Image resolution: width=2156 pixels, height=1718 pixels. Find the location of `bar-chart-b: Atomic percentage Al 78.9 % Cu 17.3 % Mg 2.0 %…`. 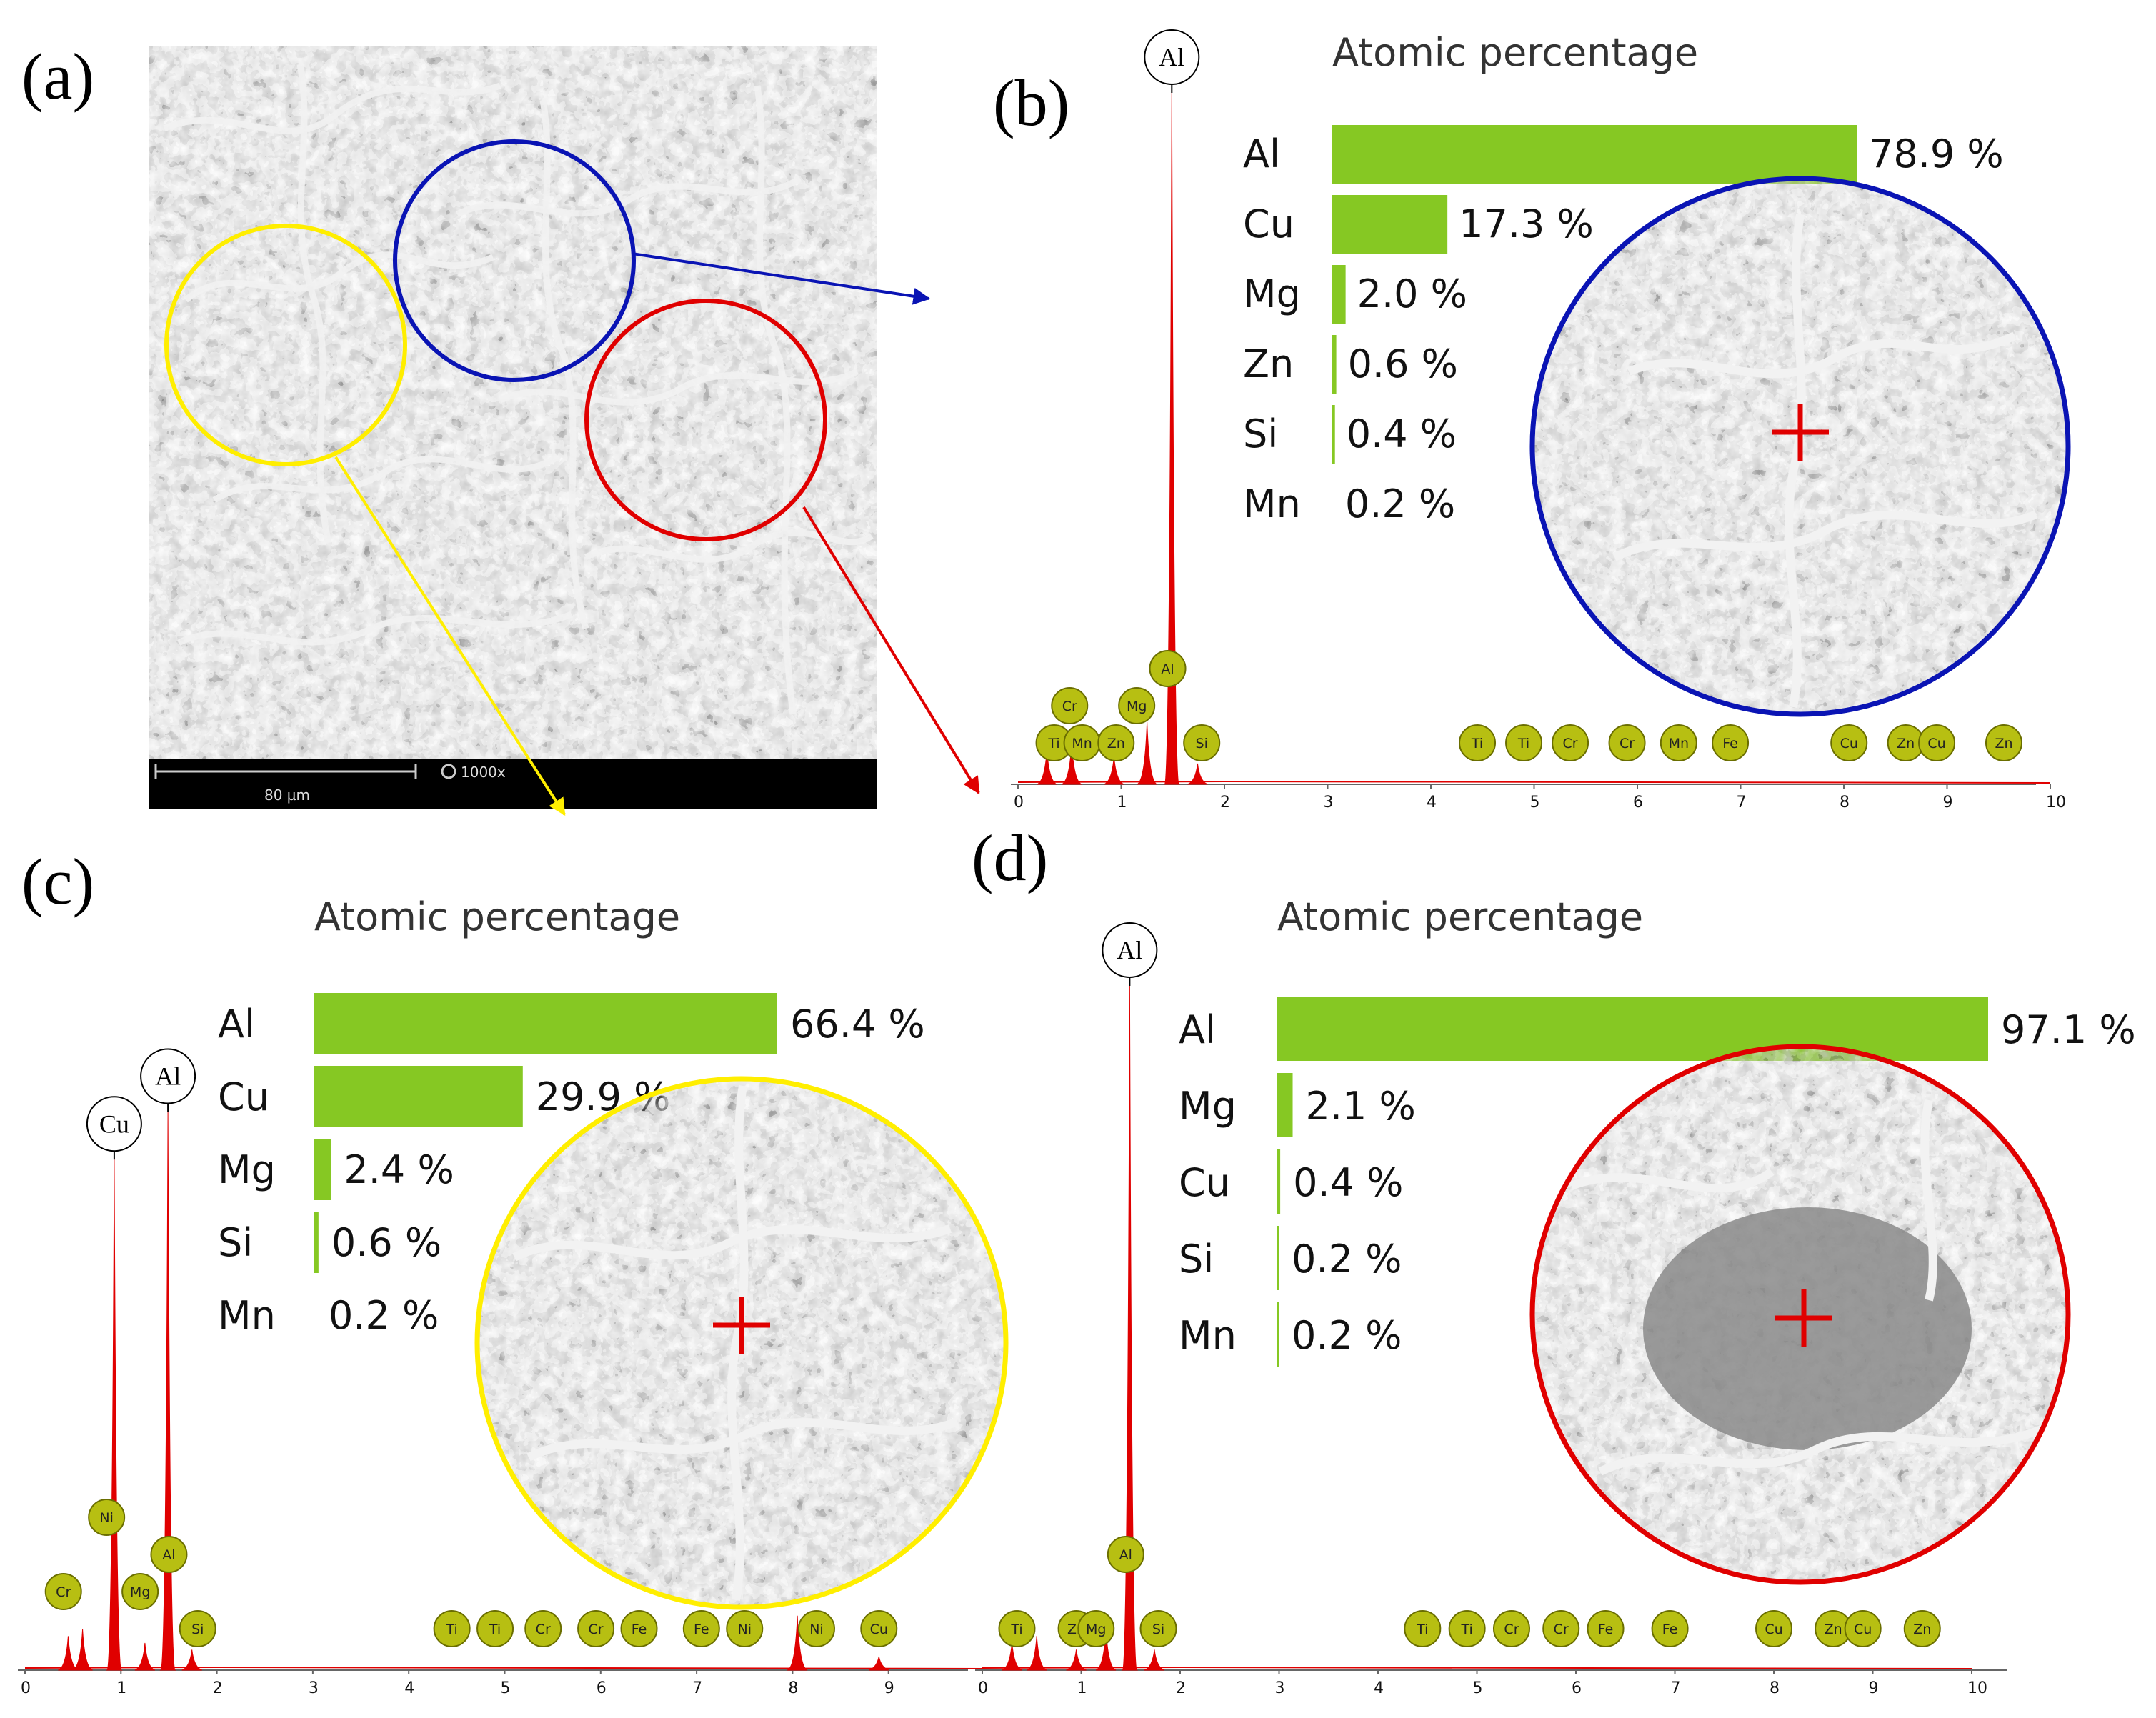

bar-chart-b: Atomic percentage Al 78.9 % Cu 17.3 % Mg 2.0 %… is located at coordinates (1623, 278).